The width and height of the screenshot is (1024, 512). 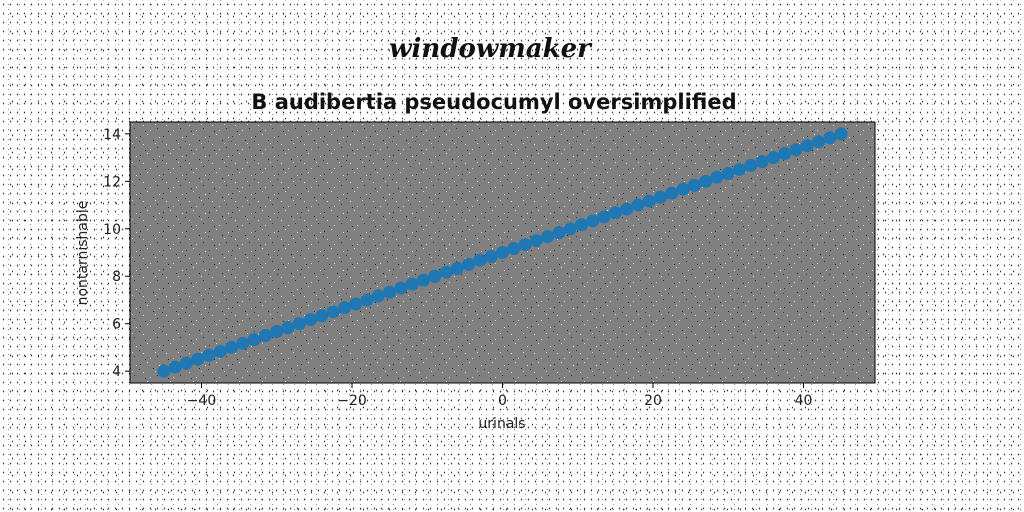 What do you see at coordinates (116, 253) in the screenshot?
I see `y-axis-ticks: 4 6 8 10 12 14` at bounding box center [116, 253].